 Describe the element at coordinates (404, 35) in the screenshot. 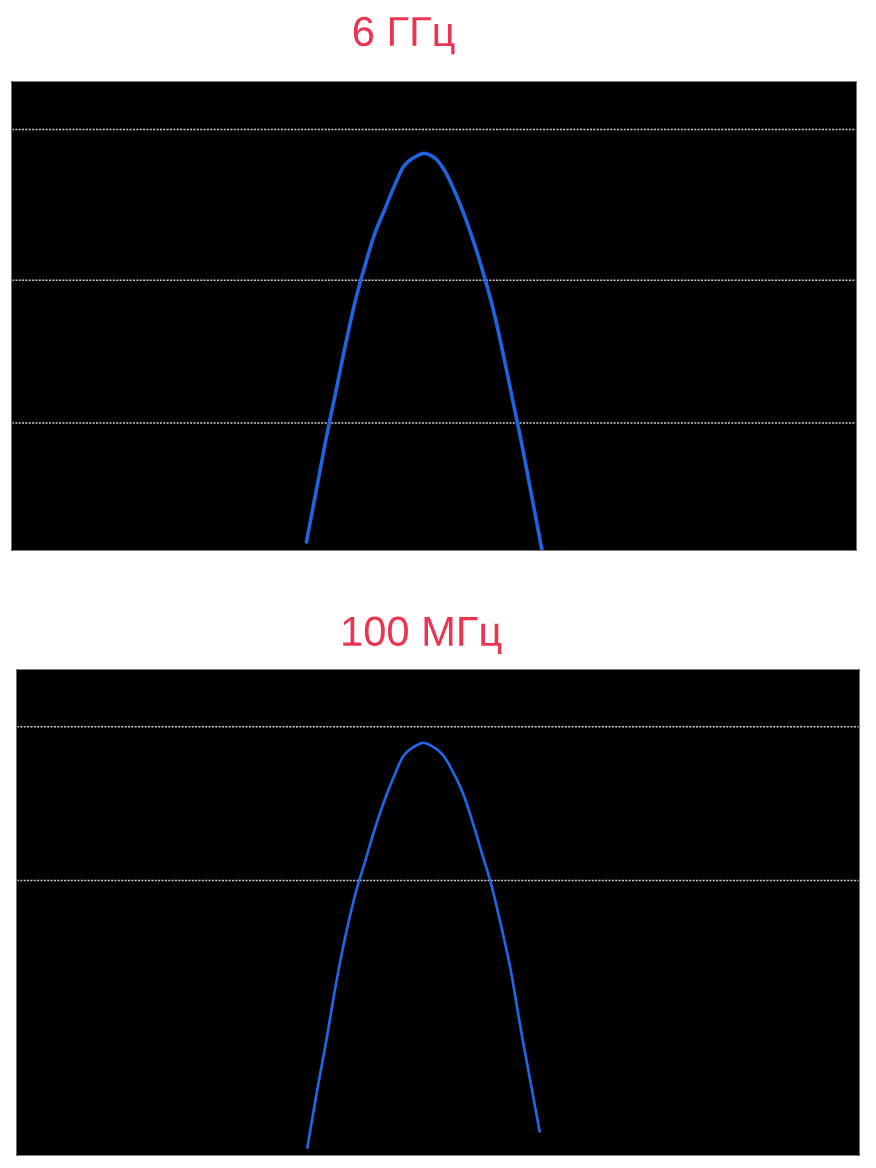

I see `chart-title: 6 ГГц` at that location.